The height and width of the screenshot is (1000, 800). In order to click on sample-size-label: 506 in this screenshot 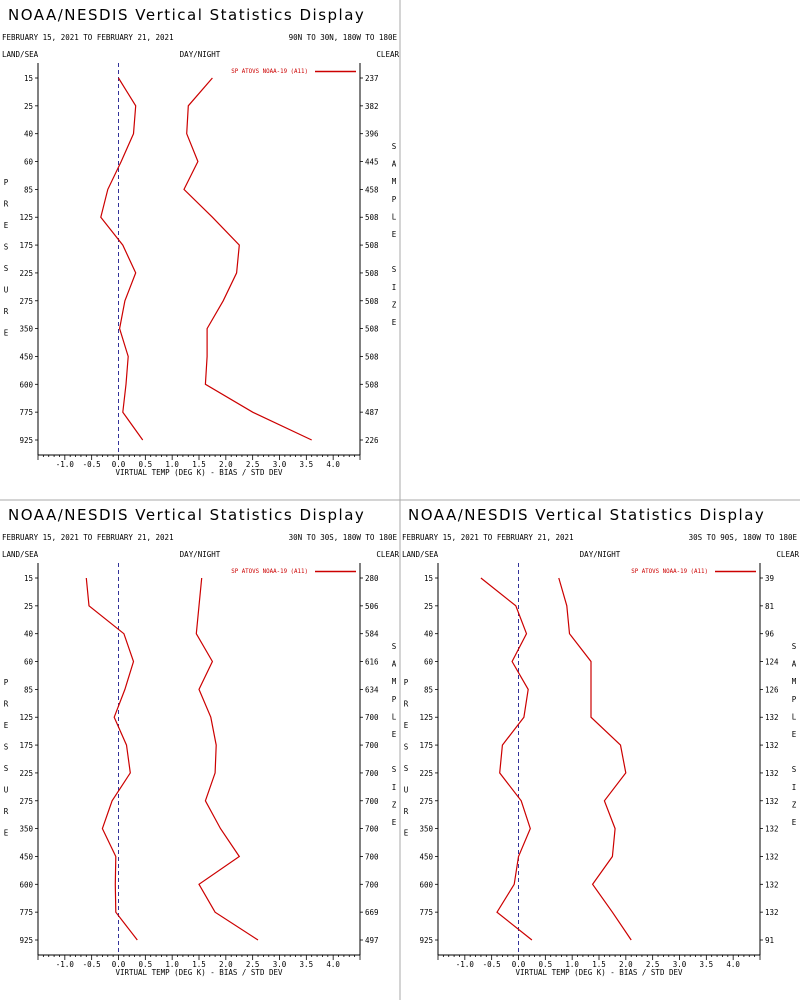, I will do `click(372, 606)`.